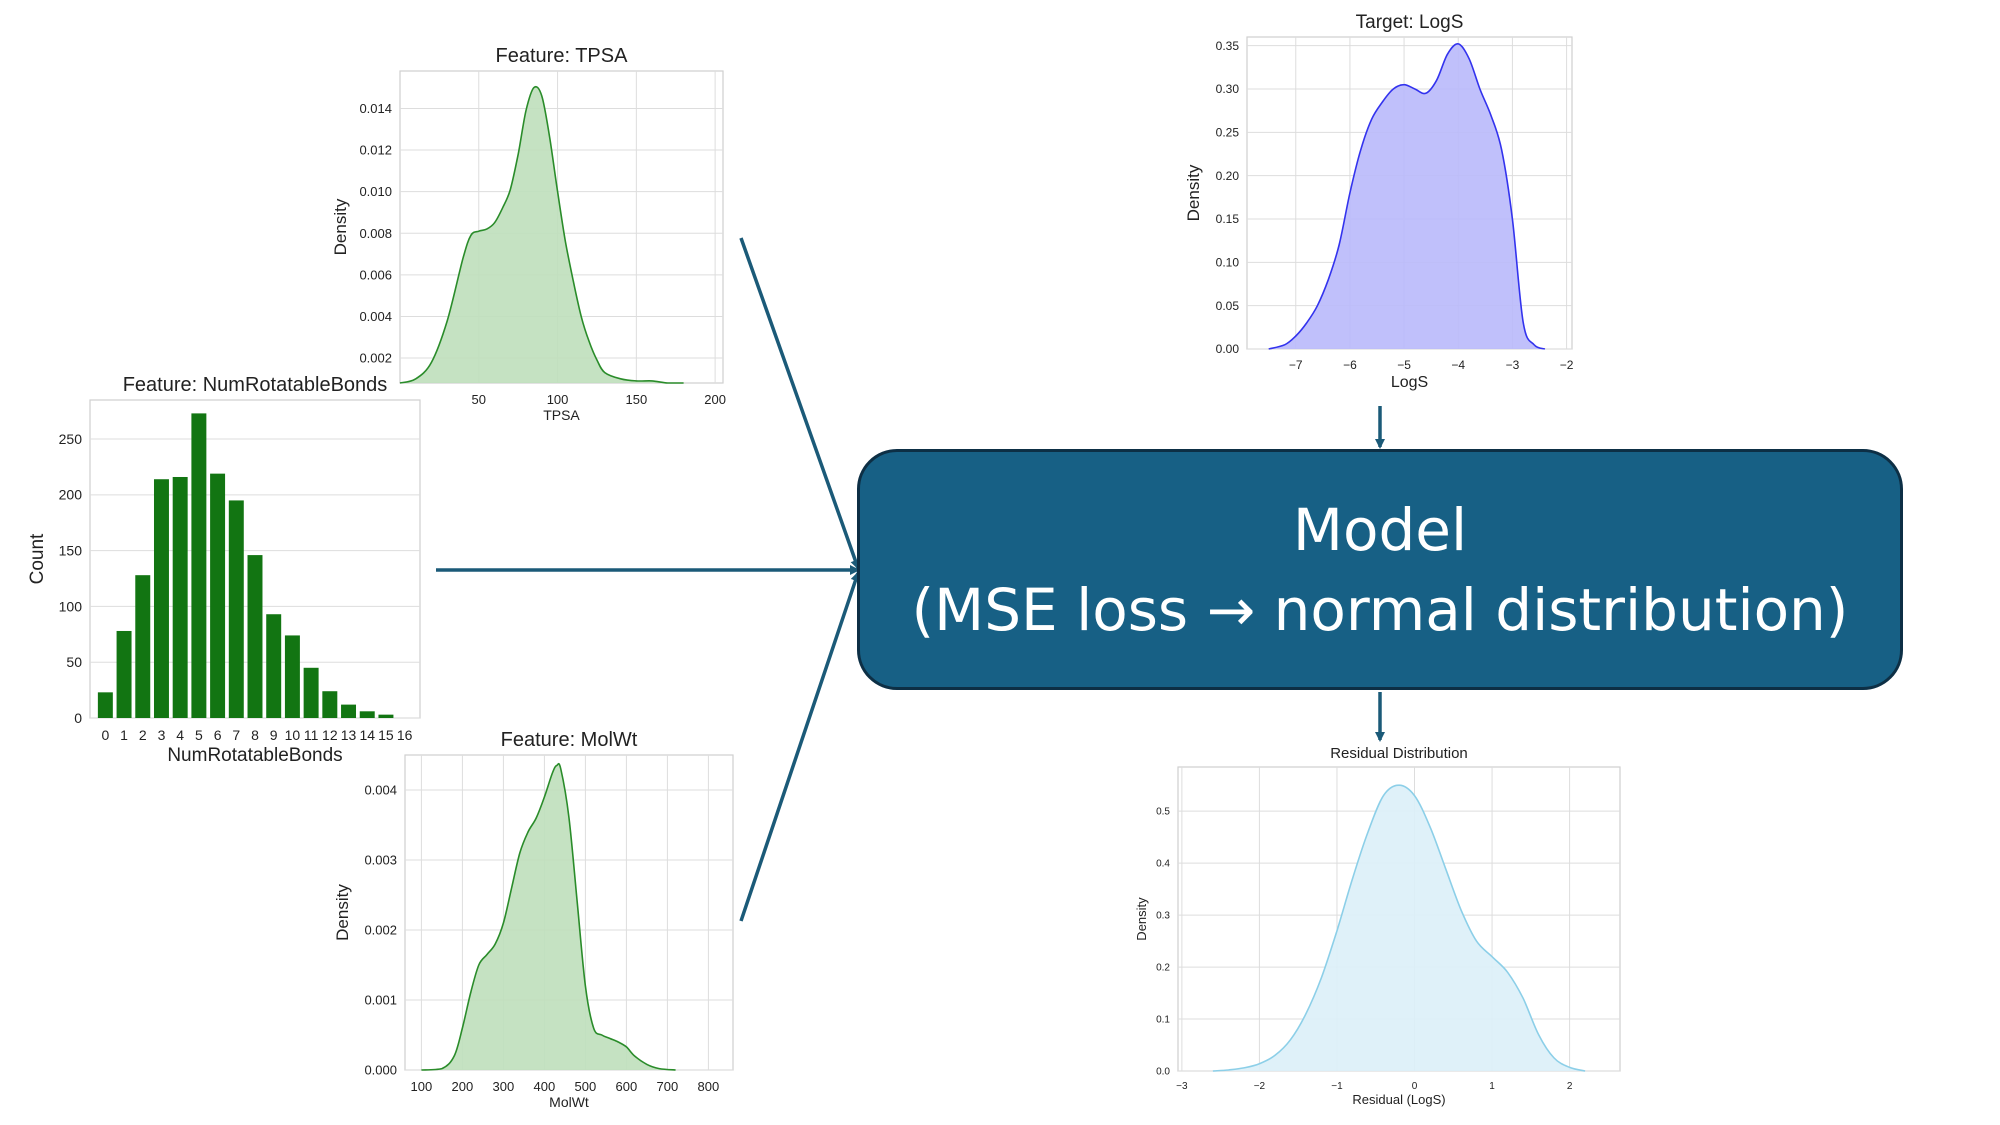 This screenshot has height=1125, width=2000. I want to click on x-tick-label: 800, so click(709, 1086).